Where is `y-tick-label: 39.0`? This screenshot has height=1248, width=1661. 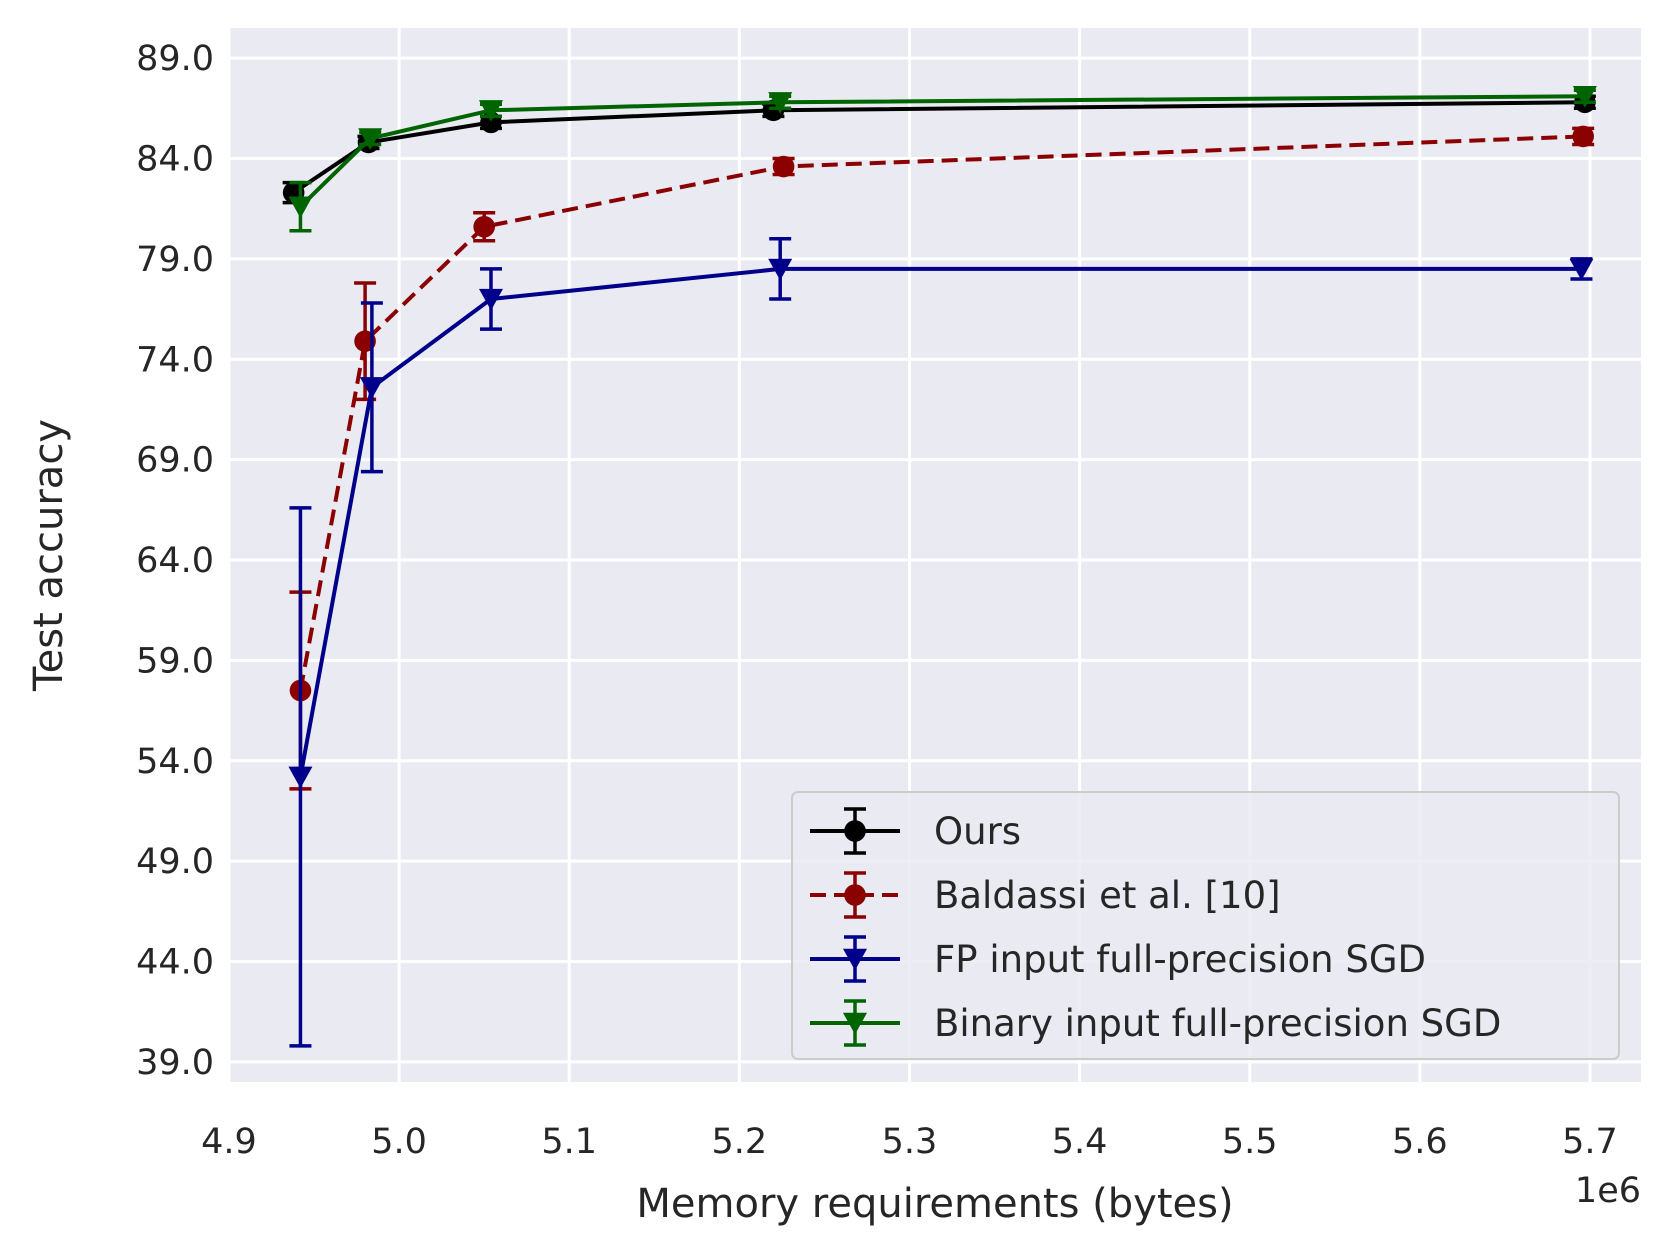
y-tick-label: 39.0 is located at coordinates (175, 1063).